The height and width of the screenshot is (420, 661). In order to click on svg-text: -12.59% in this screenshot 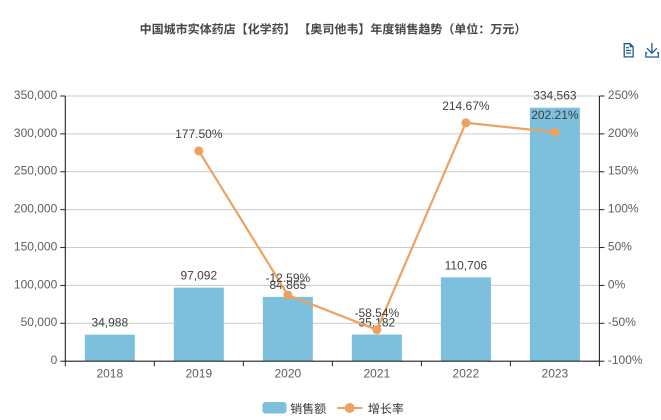, I will do `click(287, 278)`.